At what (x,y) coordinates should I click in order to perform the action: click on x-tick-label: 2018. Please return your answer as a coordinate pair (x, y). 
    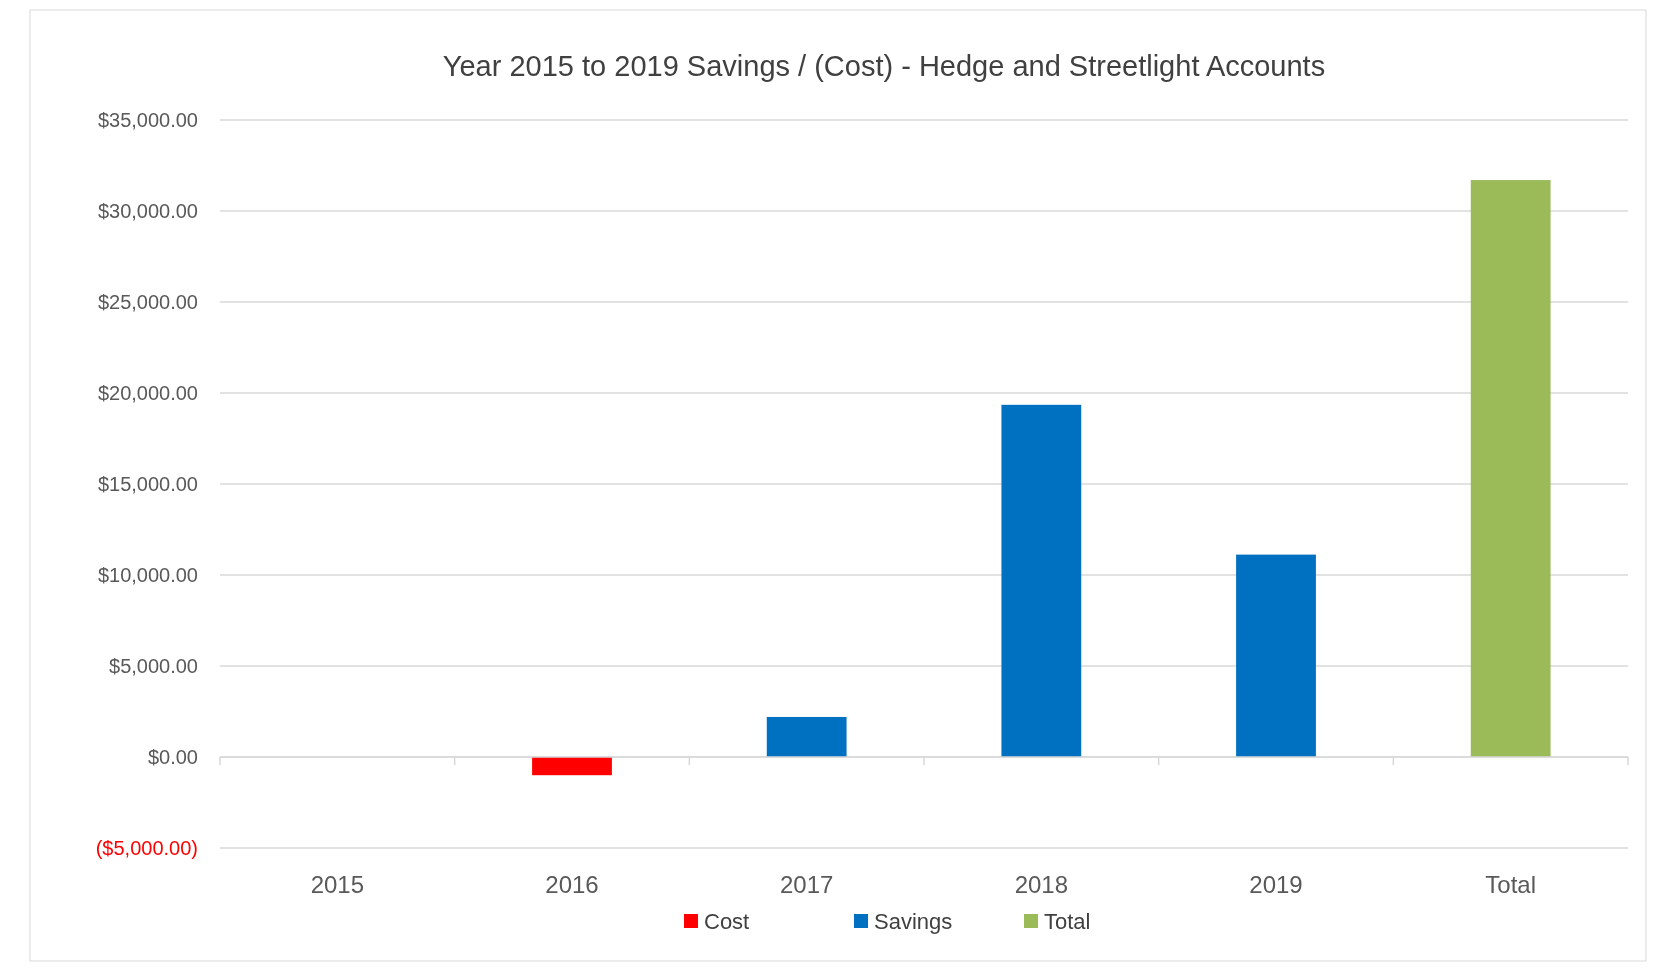
    Looking at the image, I should click on (1041, 884).